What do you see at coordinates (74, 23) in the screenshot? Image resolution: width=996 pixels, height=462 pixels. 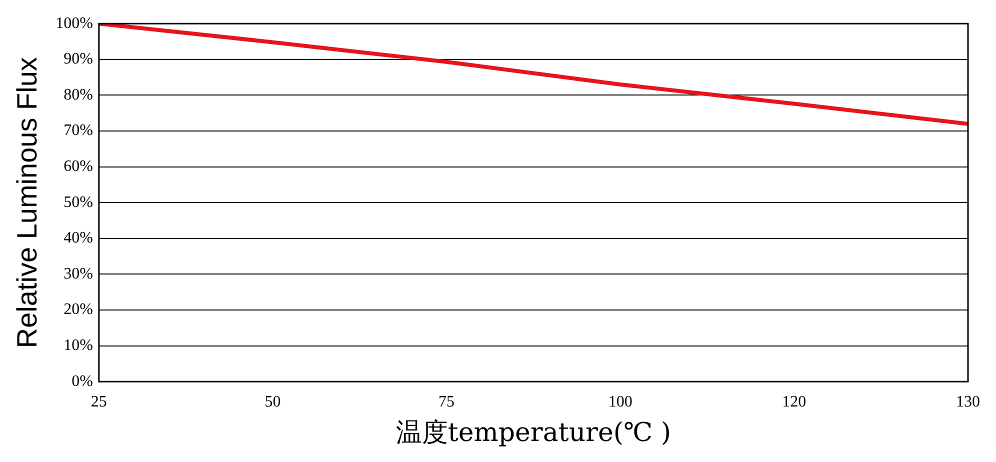 I see `y-tick-label: 100%` at bounding box center [74, 23].